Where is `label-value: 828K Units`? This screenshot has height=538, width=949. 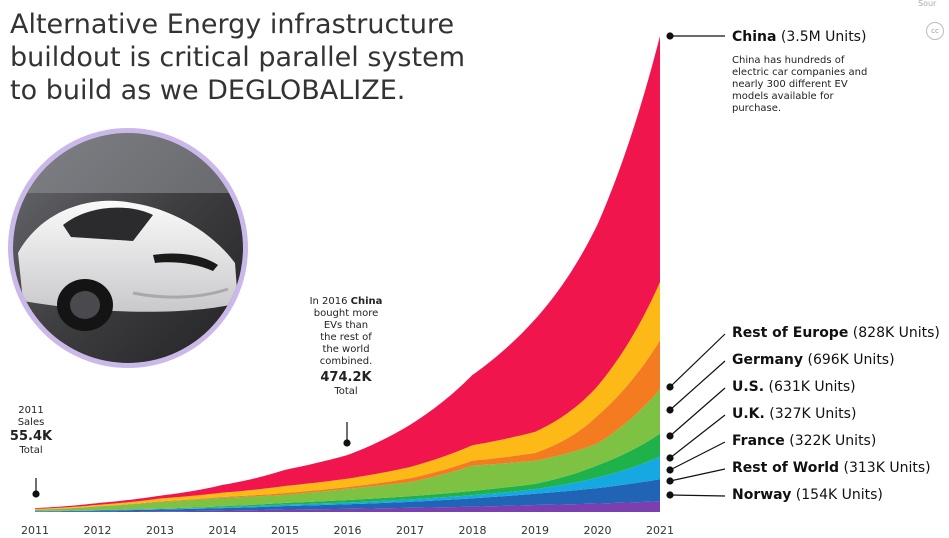
label-value: 828K Units is located at coordinates (896, 333).